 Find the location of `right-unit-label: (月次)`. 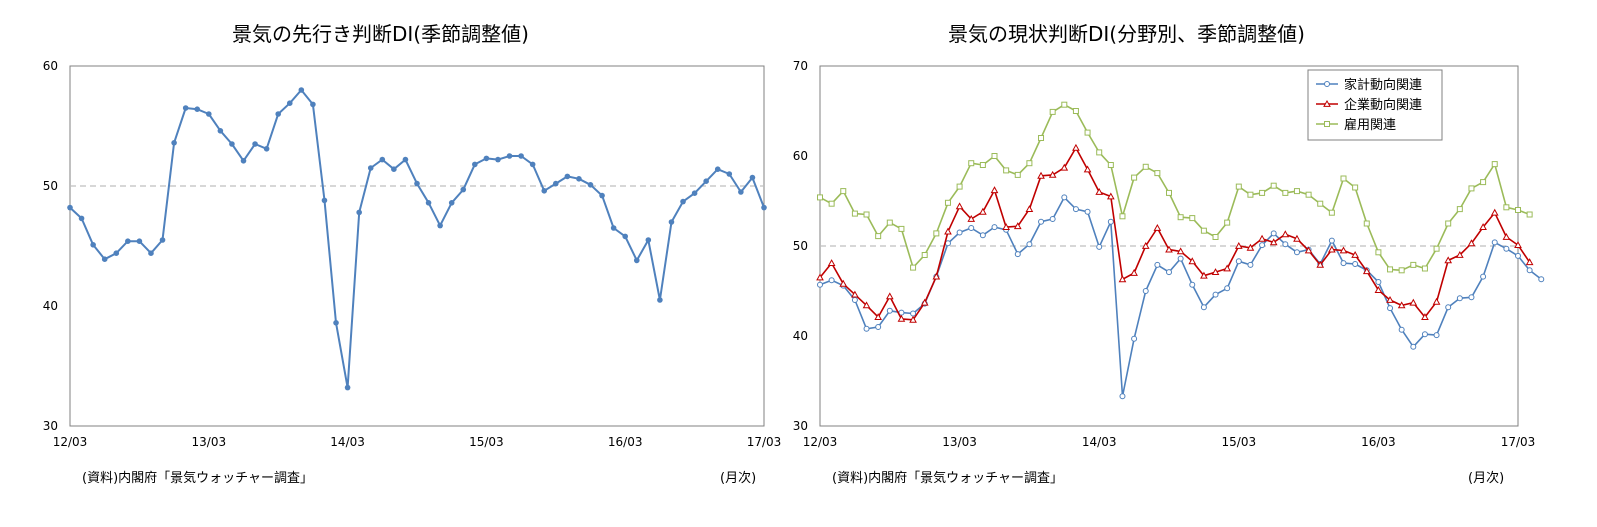

right-unit-label: (月次) is located at coordinates (1486, 478).